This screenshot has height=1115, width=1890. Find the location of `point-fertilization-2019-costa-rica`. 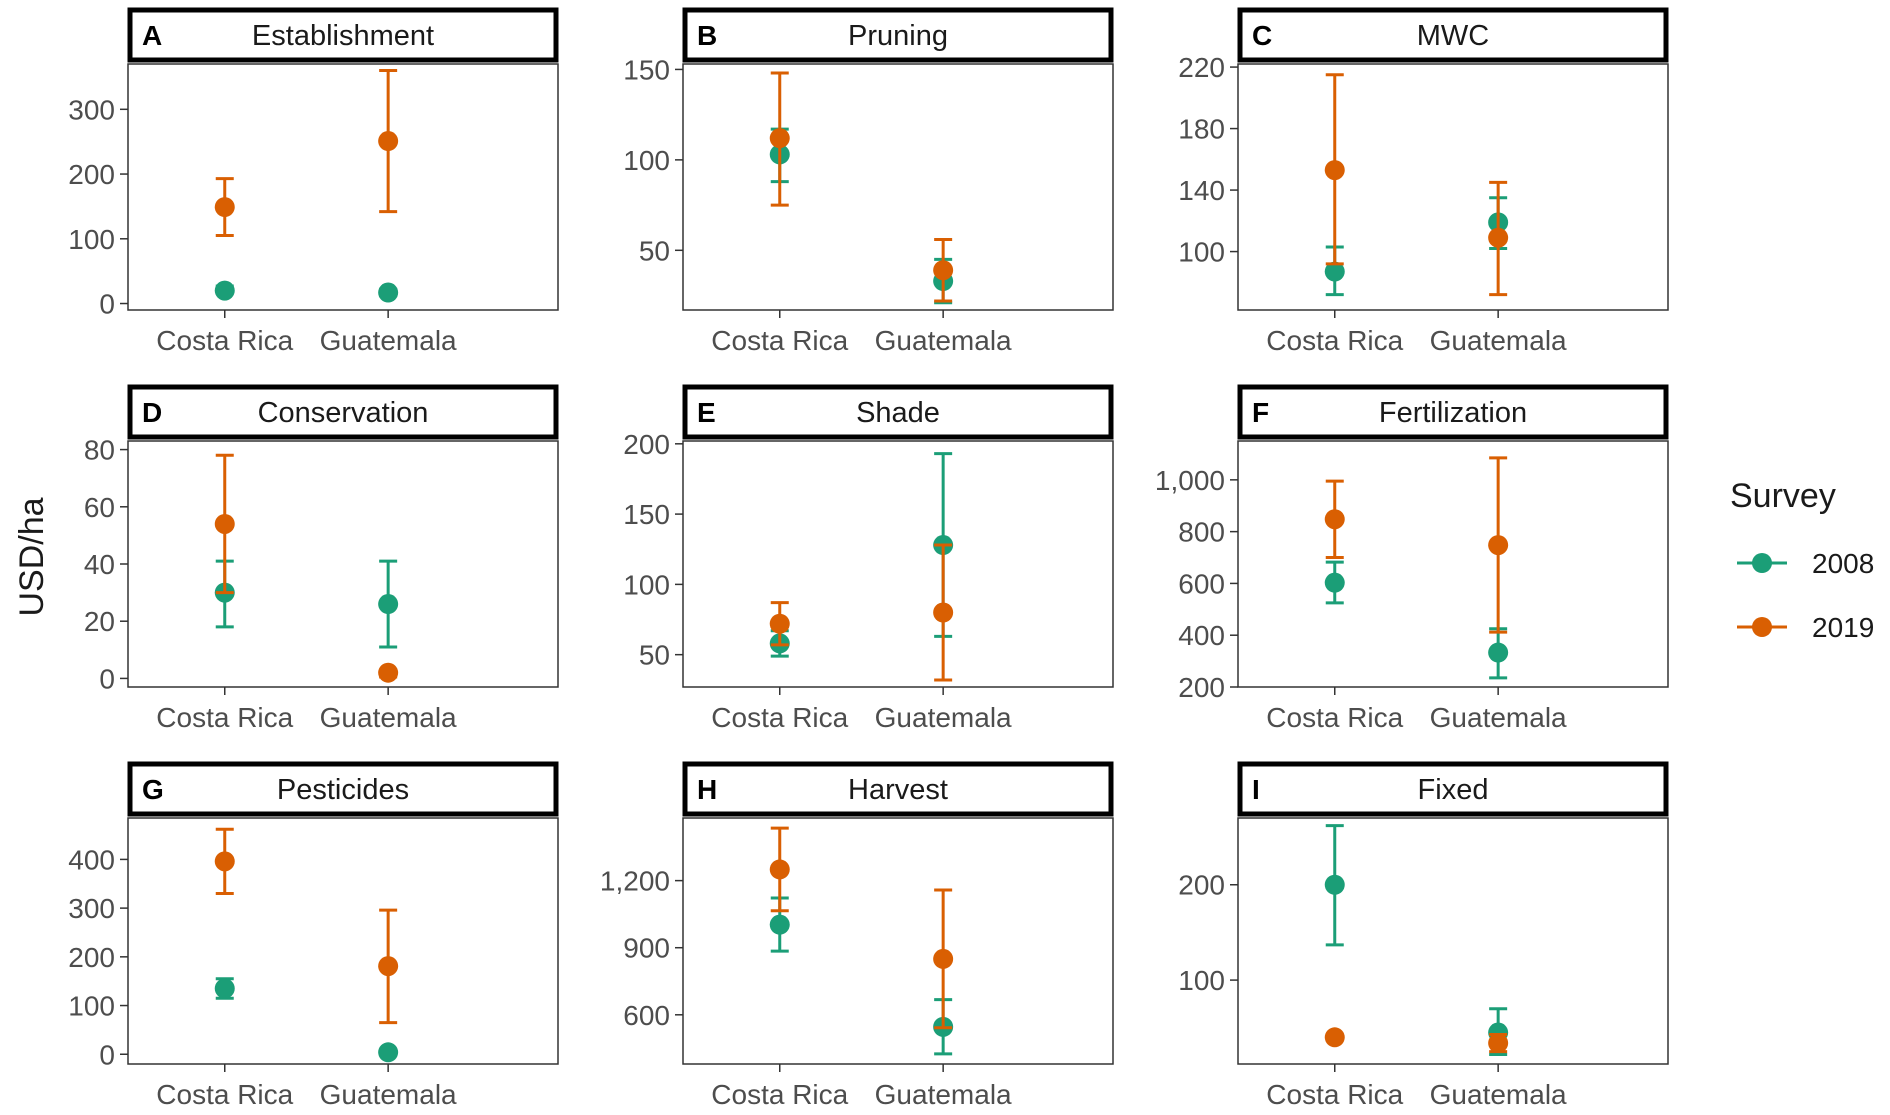

point-fertilization-2019-costa-rica is located at coordinates (1334, 519).